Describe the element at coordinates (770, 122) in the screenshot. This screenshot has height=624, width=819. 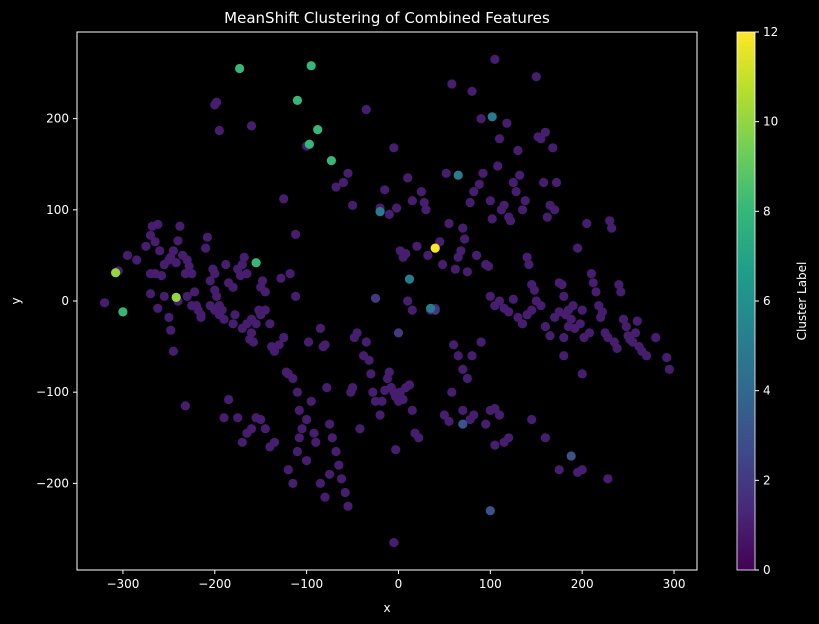
I see `colorbar-tick-label: 10` at that location.